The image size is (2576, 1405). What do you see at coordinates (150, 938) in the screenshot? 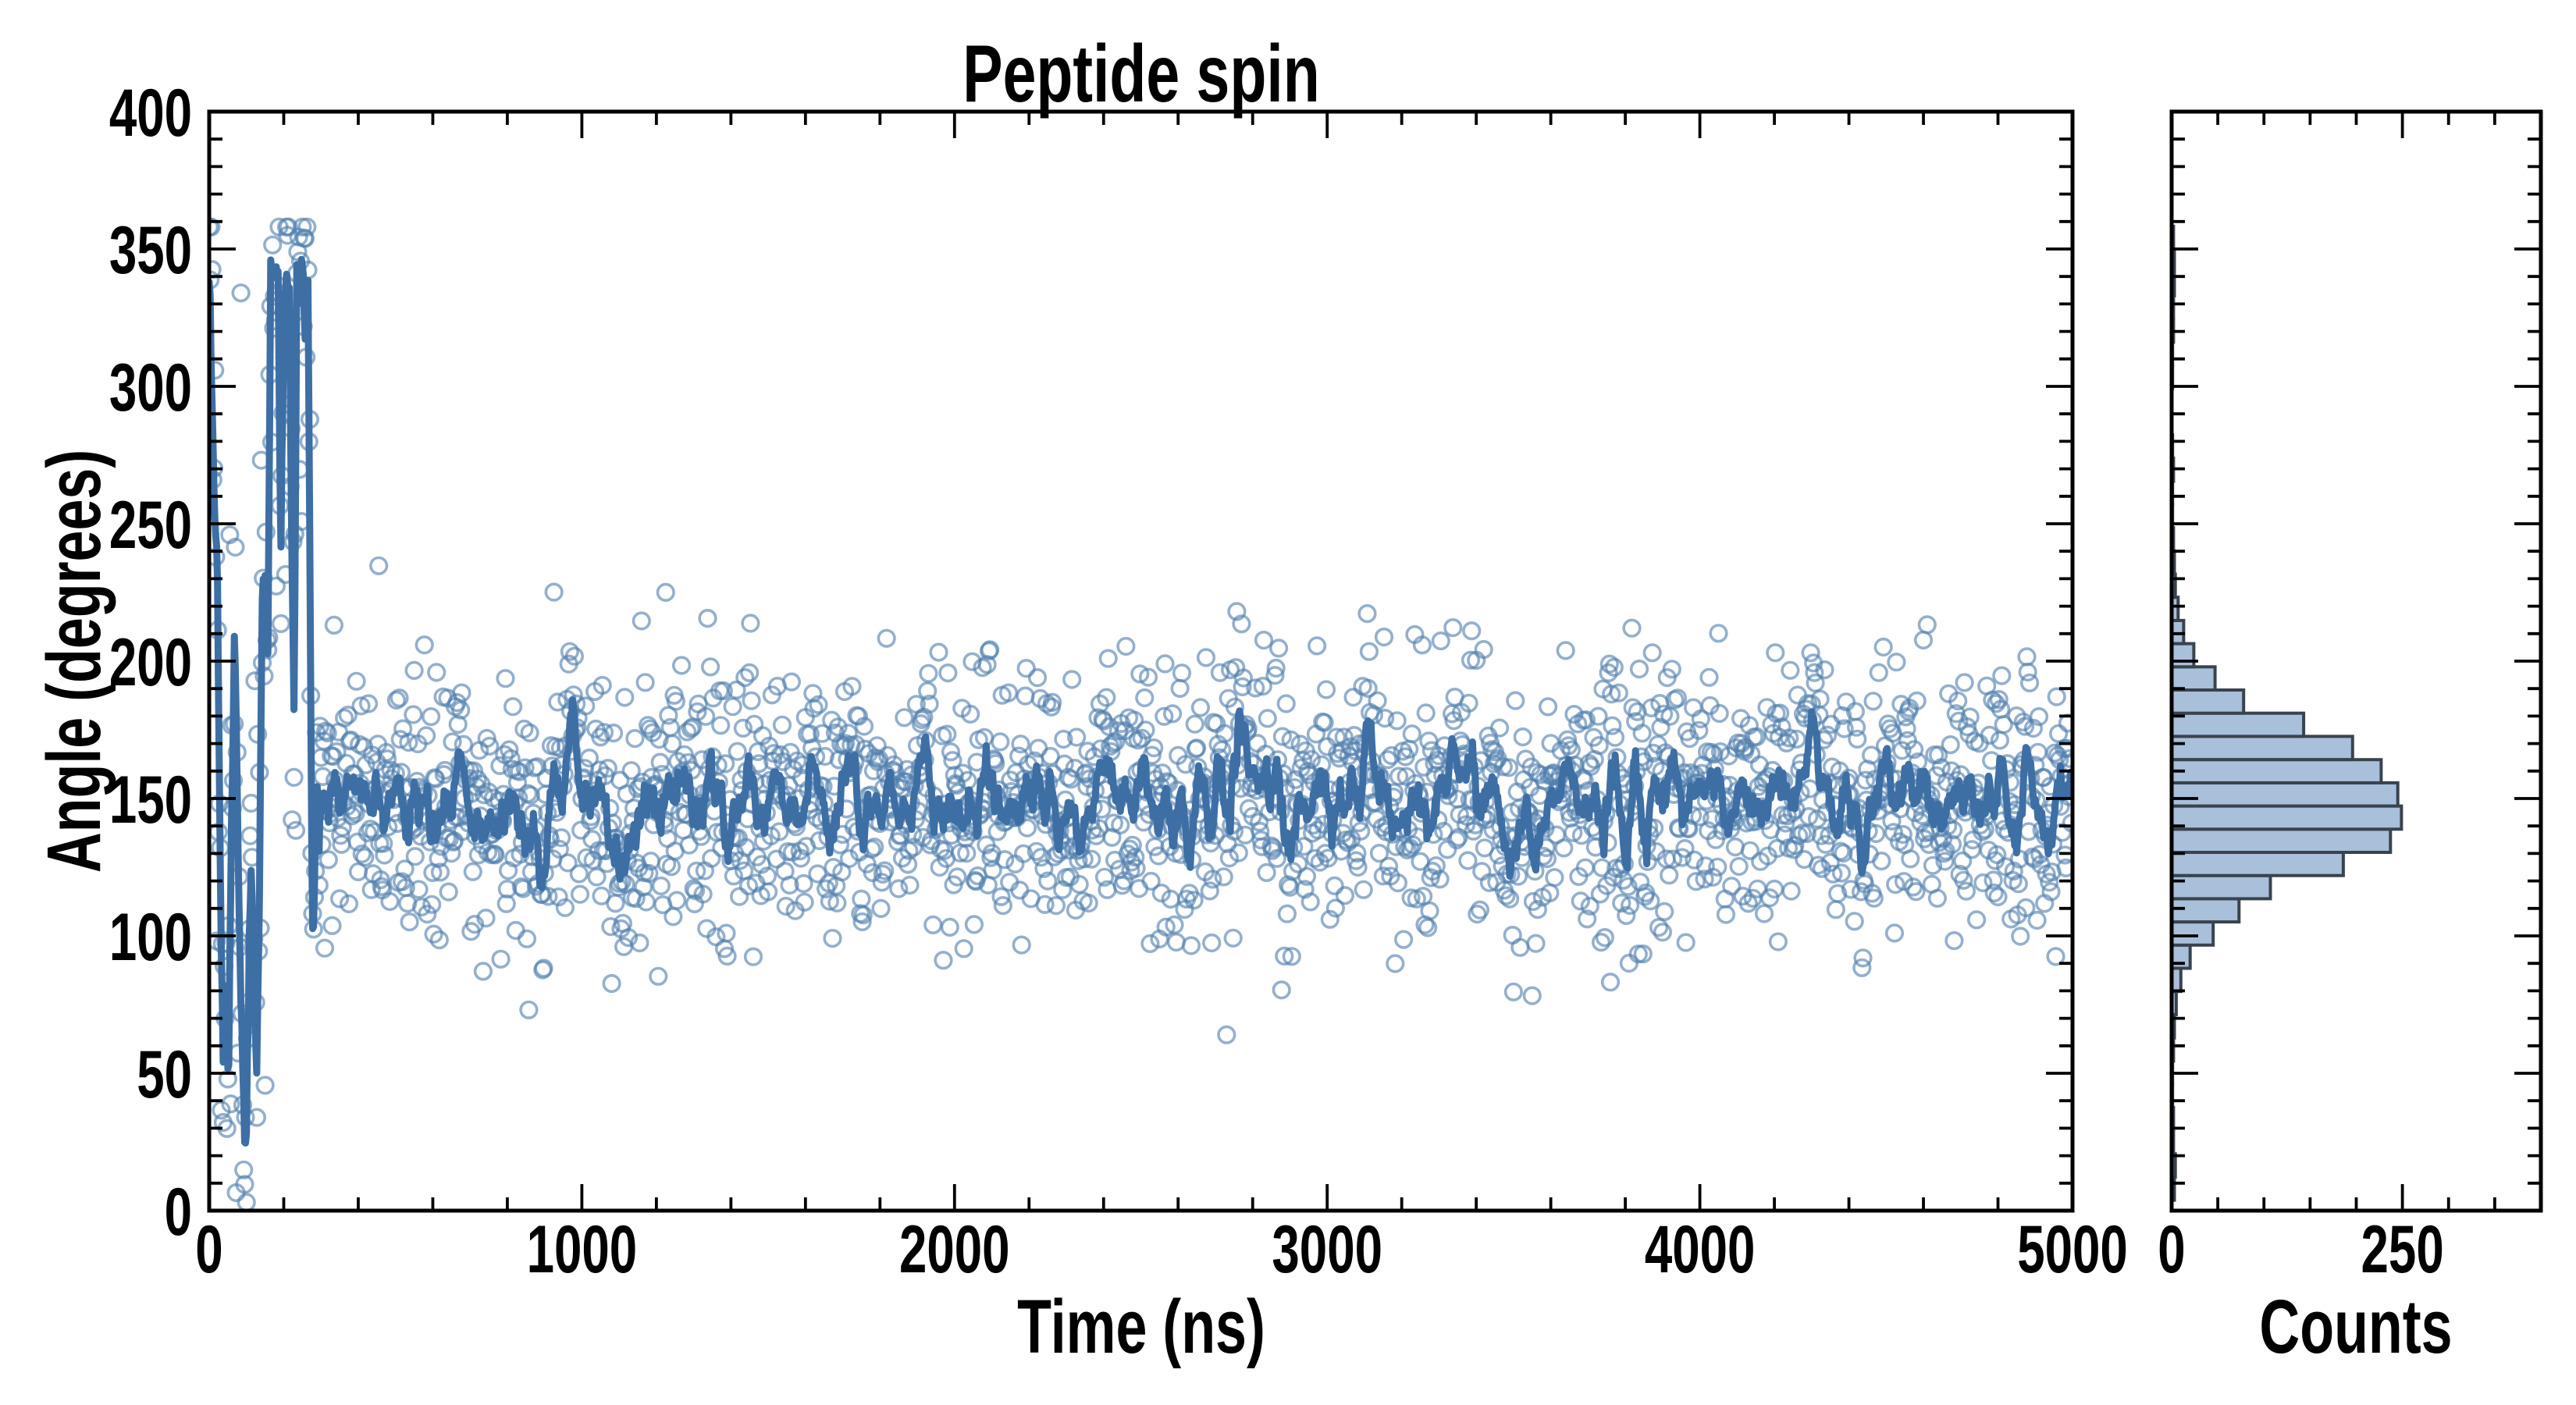
I see `y-tick-label-group: 100` at bounding box center [150, 938].